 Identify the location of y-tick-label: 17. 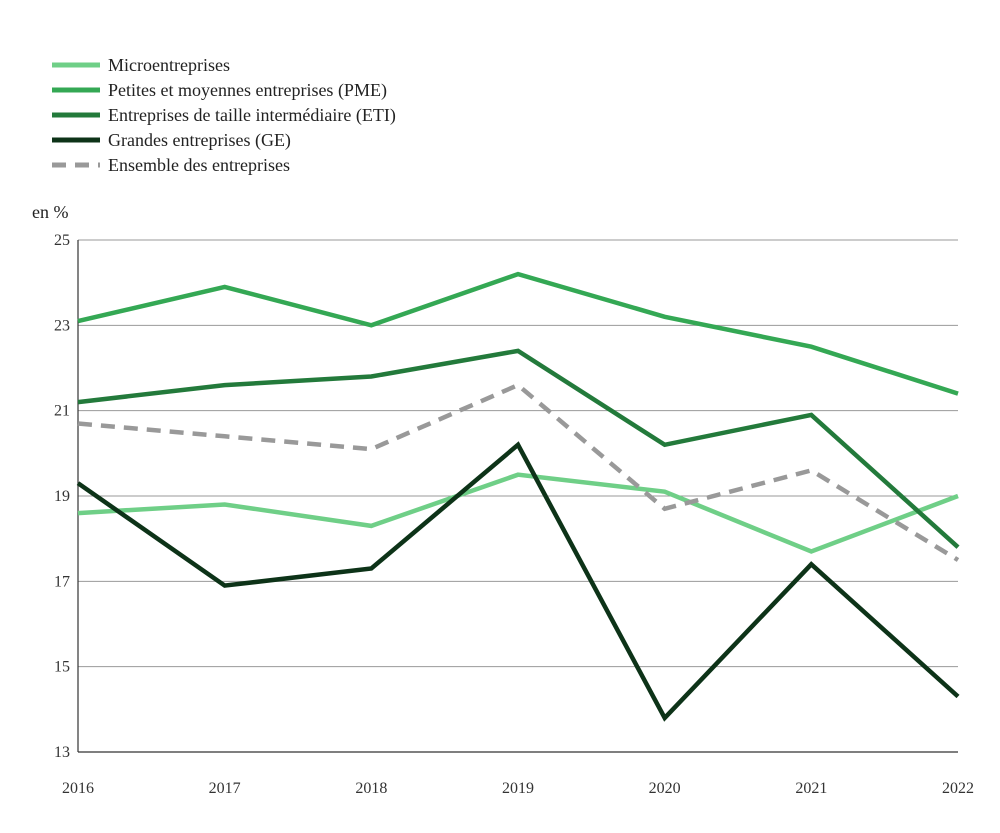
(62, 581).